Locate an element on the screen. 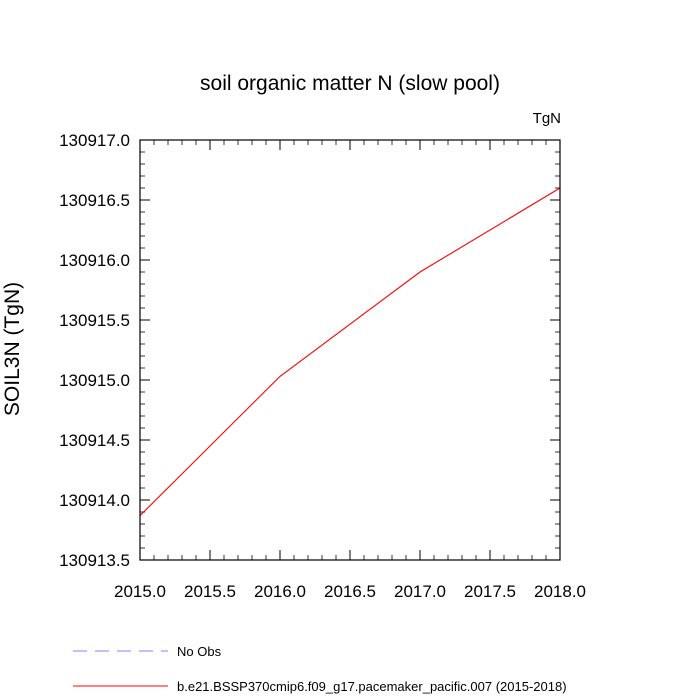 The image size is (700, 700). y-tick-label: 130916.0 is located at coordinates (94, 260).